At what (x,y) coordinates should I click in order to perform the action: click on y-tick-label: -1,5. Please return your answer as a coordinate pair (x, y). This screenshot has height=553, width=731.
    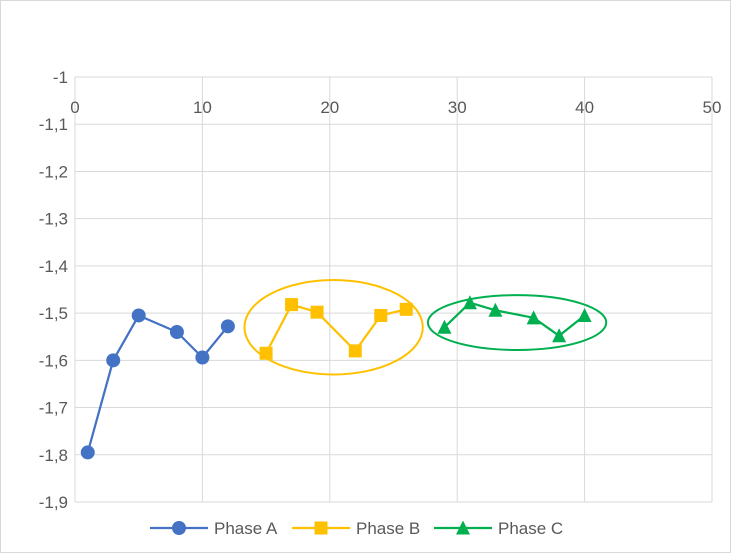
    Looking at the image, I should click on (53, 313).